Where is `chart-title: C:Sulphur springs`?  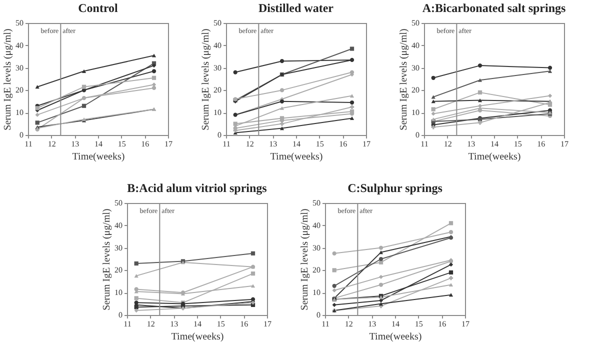 chart-title: C:Sulphur springs is located at coordinates (395, 188).